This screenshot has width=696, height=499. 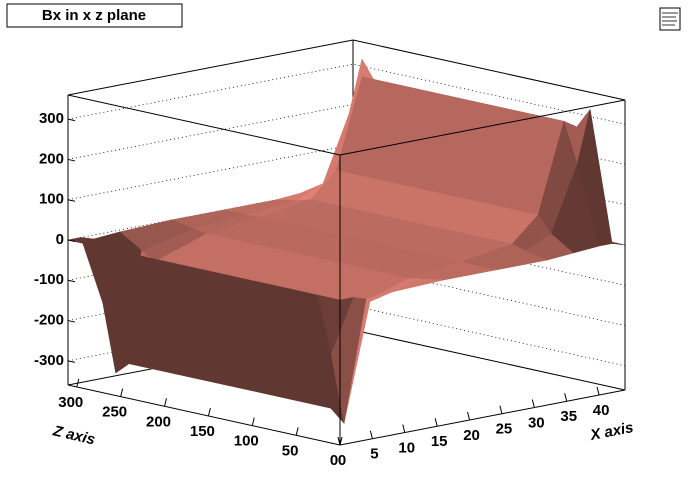 I want to click on x-tick-label: 35, so click(x=568, y=416).